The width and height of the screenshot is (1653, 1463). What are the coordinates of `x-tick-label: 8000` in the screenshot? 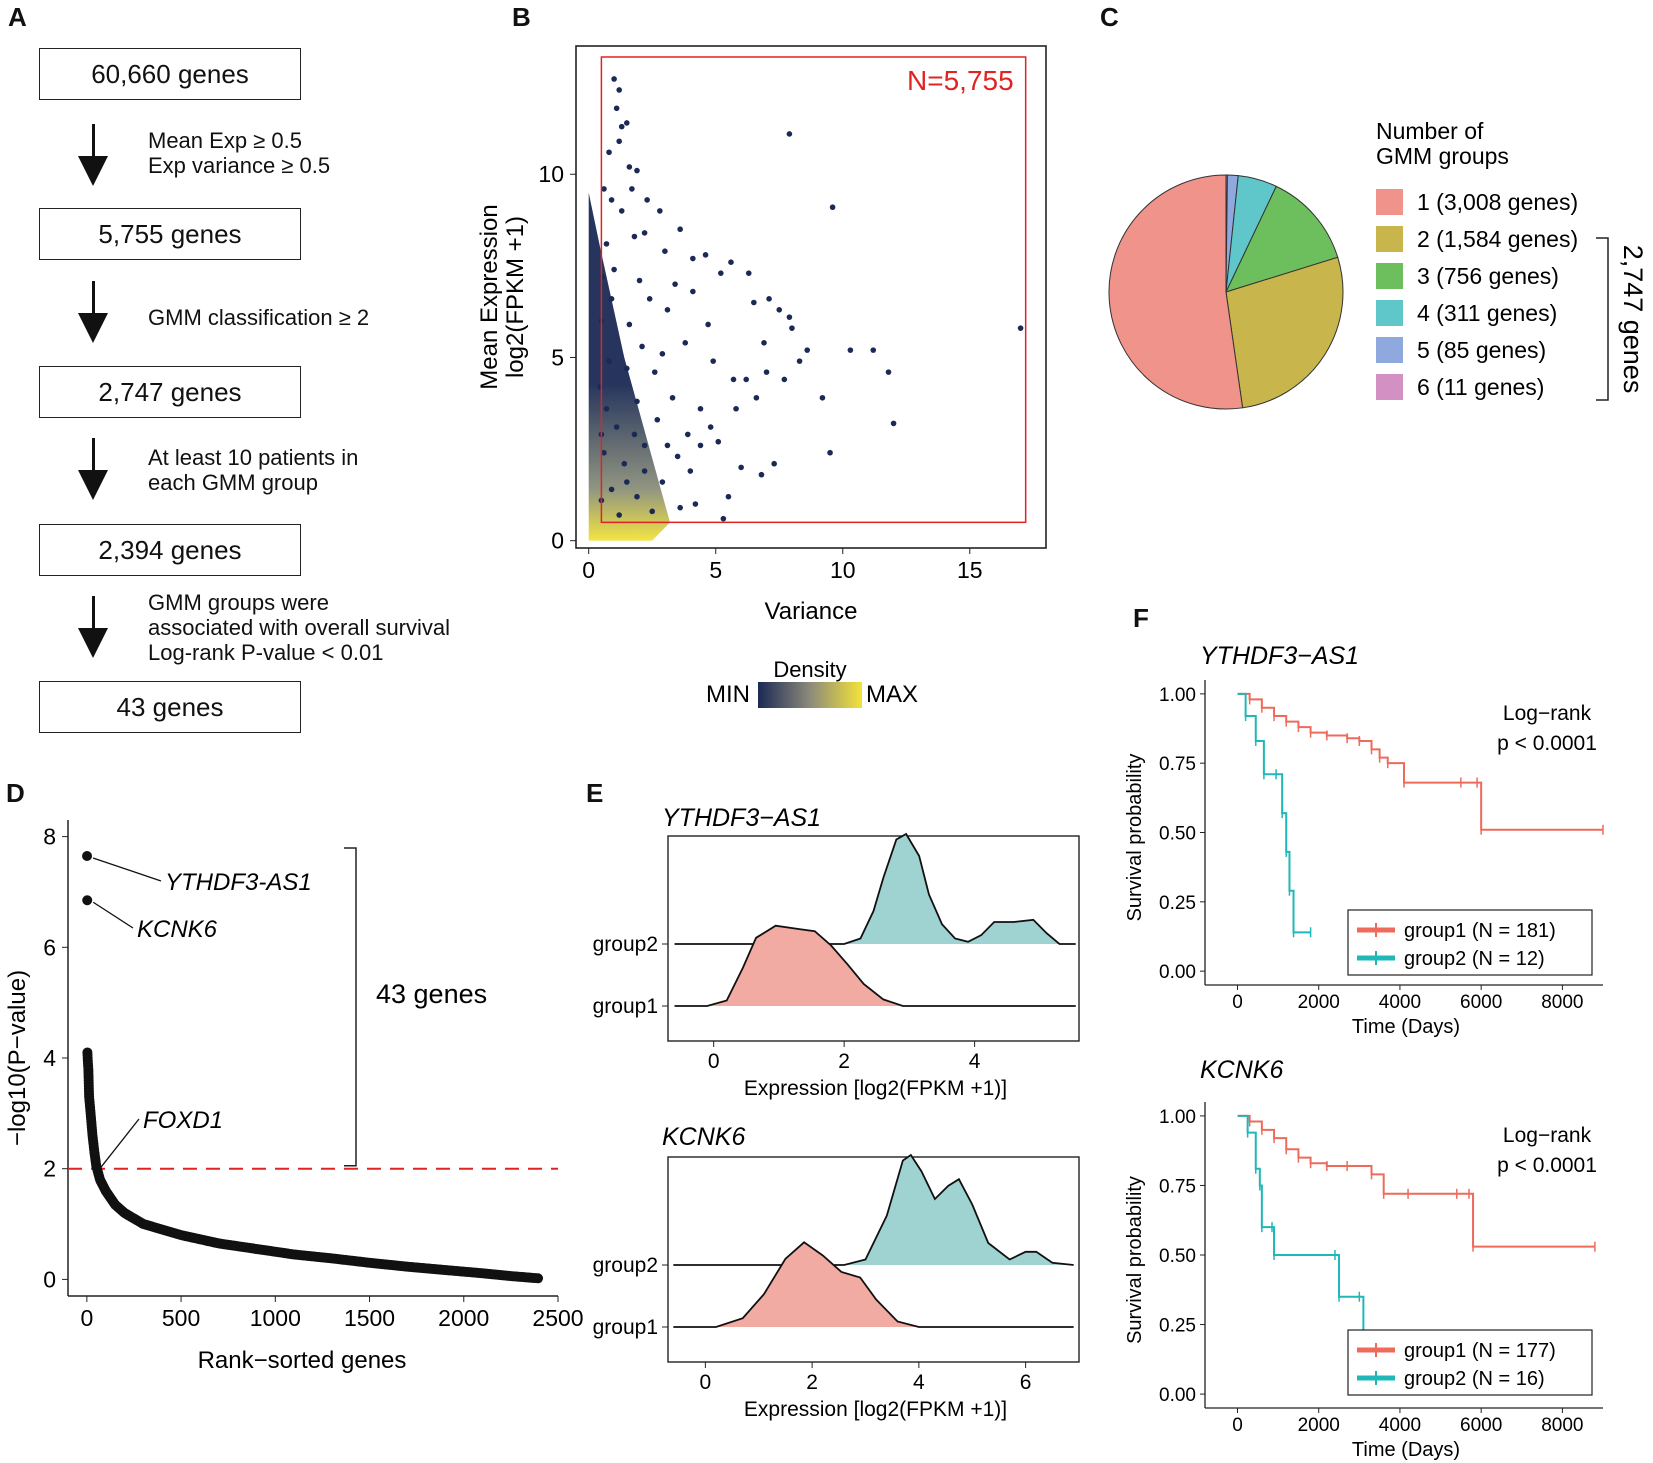 It's located at (1562, 1002).